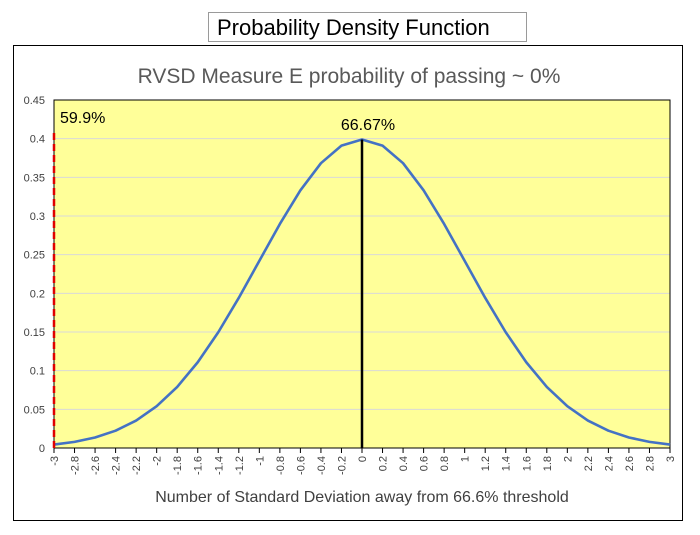 This screenshot has height=535, width=700. I want to click on x-tick-label: -2.2, so click(137, 465).